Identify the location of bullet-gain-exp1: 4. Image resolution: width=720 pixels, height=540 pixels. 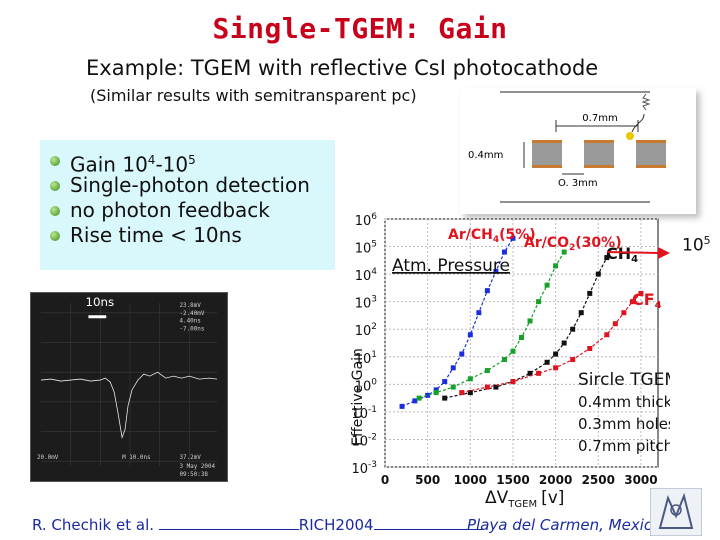
(151, 160).